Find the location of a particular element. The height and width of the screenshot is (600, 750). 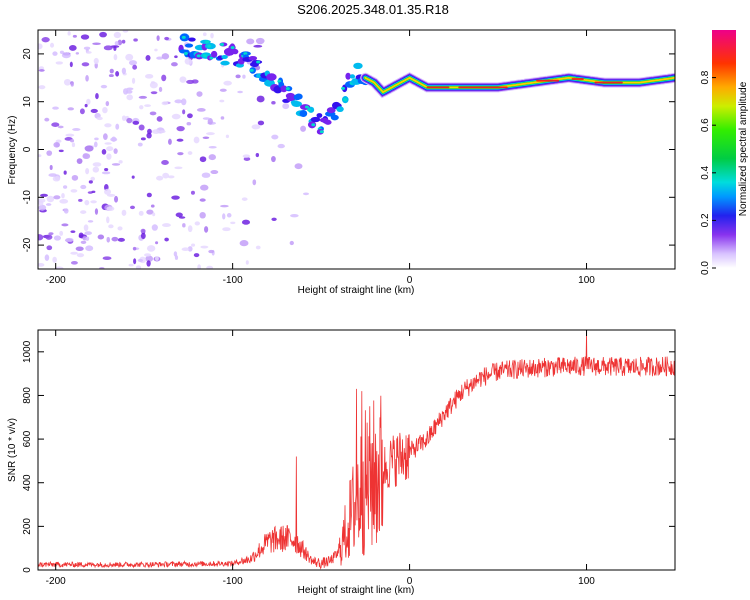

colorbar-ticks: 0.0 0.2 0.4 0.6 0.8 is located at coordinates (708, 172).